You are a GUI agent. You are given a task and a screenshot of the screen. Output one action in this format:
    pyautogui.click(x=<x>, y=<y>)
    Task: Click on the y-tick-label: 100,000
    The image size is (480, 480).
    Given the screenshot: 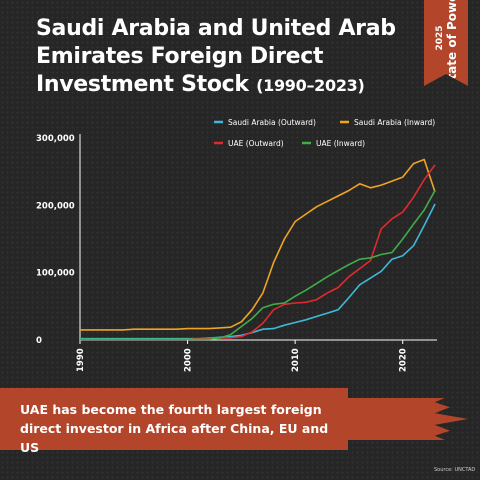 What is the action you would take?
    pyautogui.click(x=55, y=274)
    